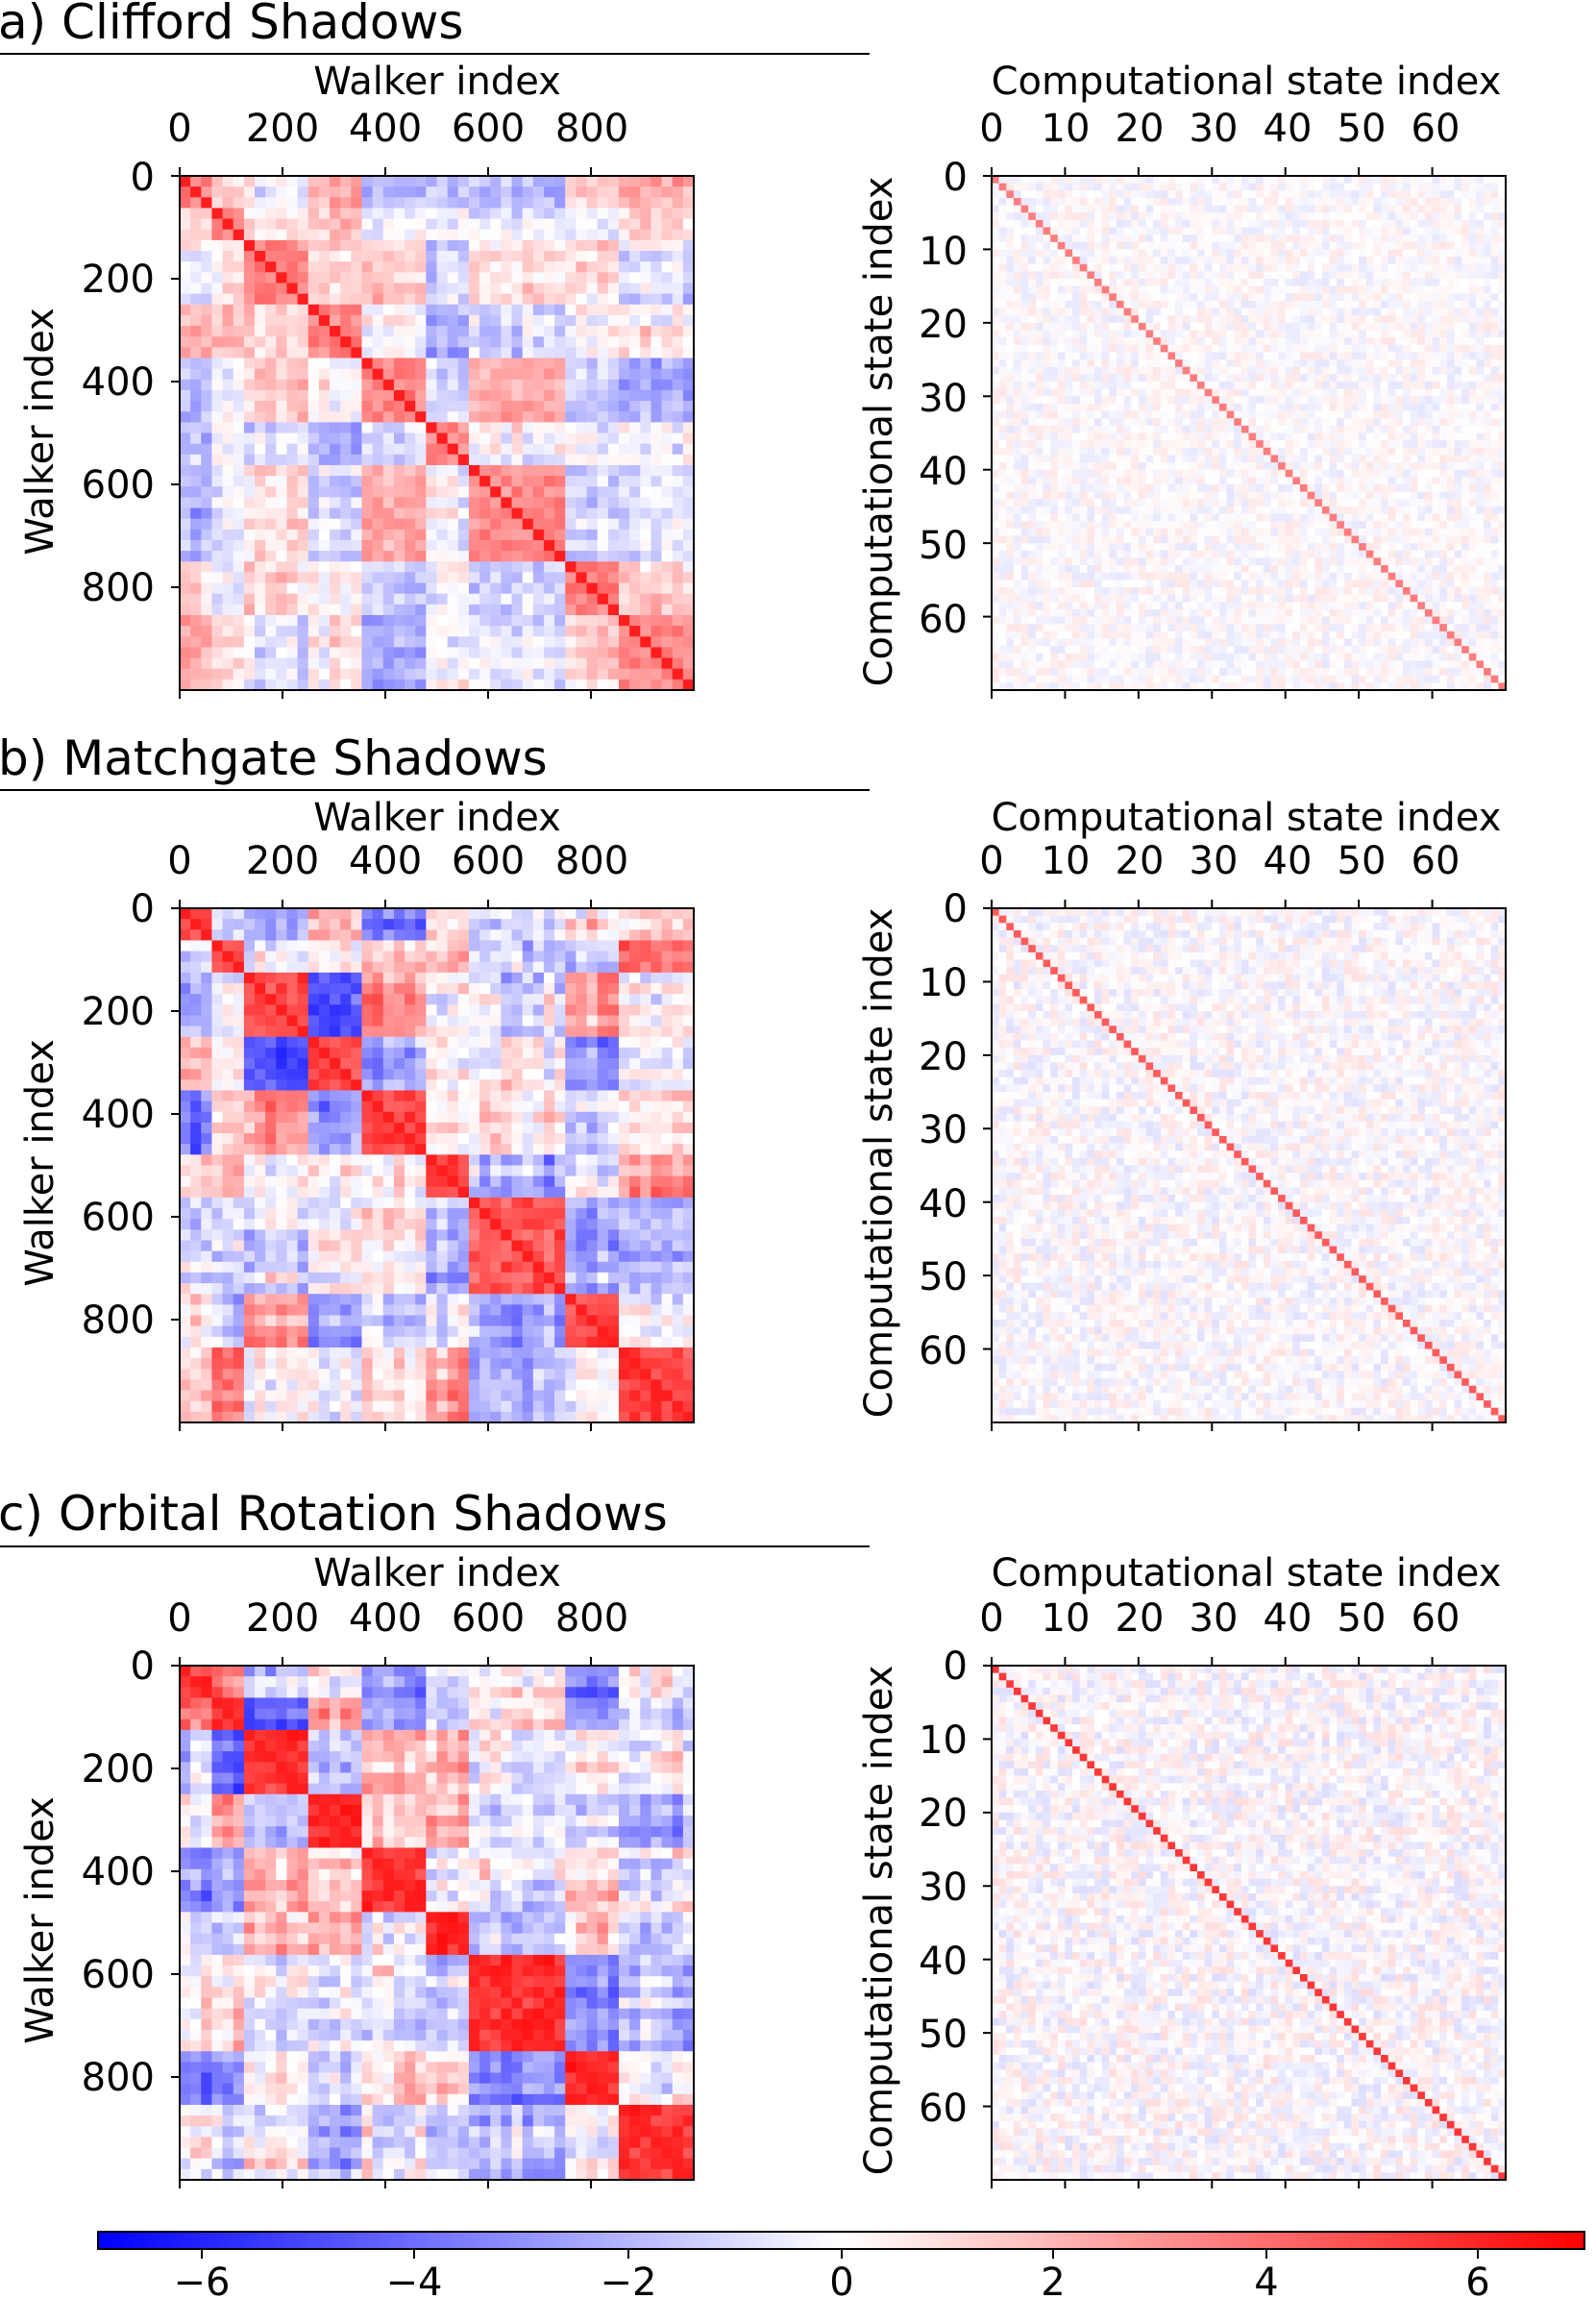 The image size is (1596, 2299). I want to click on state-xtick-label: 20, so click(1140, 129).